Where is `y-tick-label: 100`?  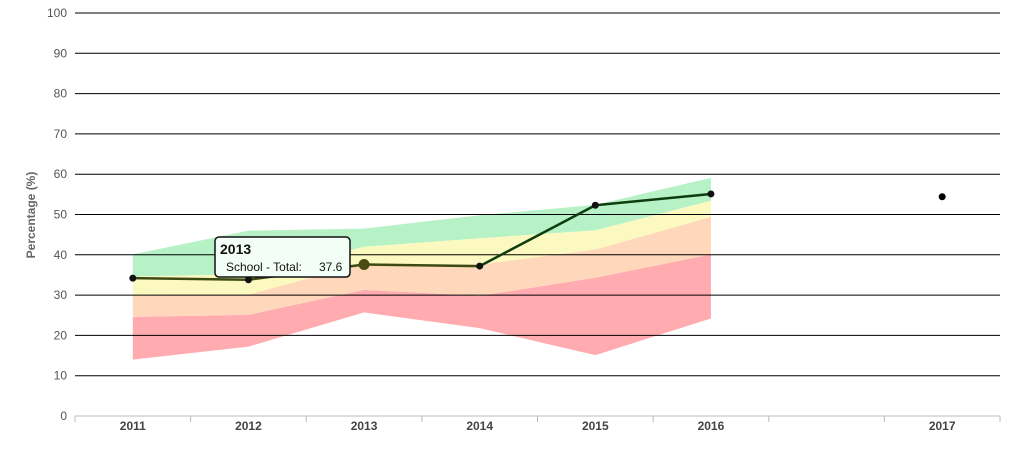
y-tick-label: 100 is located at coordinates (57, 13).